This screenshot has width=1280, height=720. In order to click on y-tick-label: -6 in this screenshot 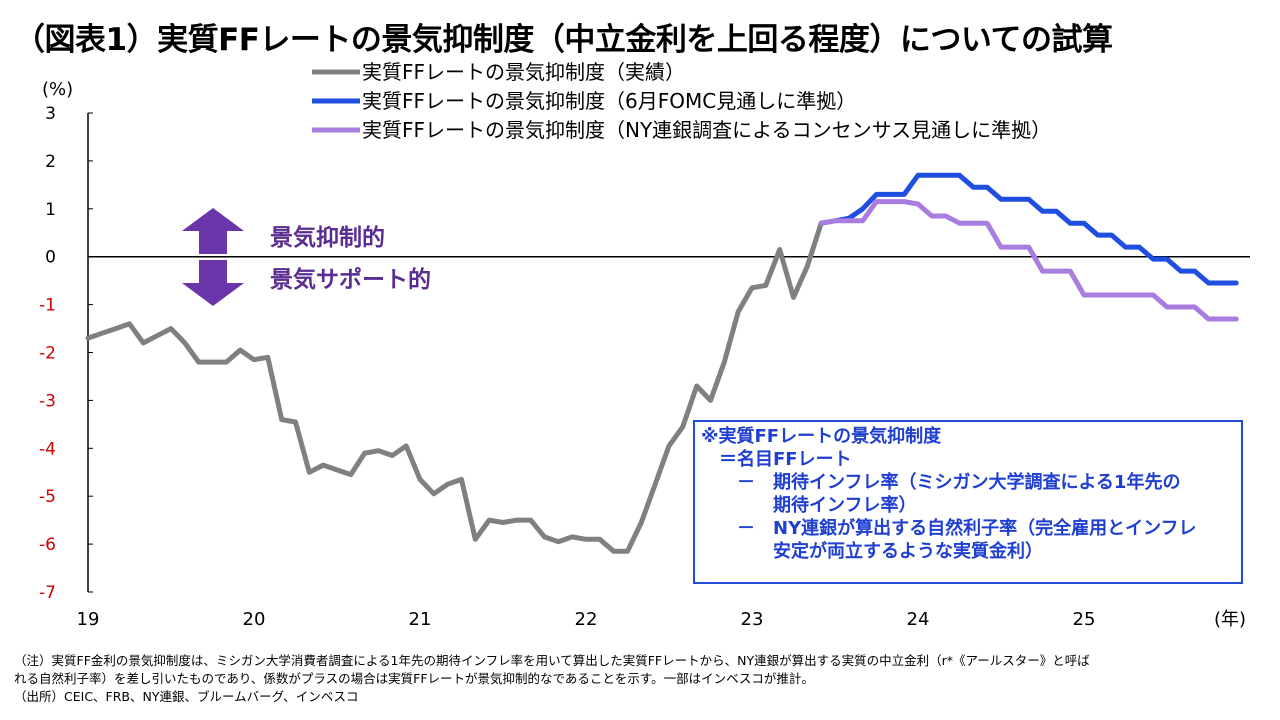, I will do `click(47, 545)`.